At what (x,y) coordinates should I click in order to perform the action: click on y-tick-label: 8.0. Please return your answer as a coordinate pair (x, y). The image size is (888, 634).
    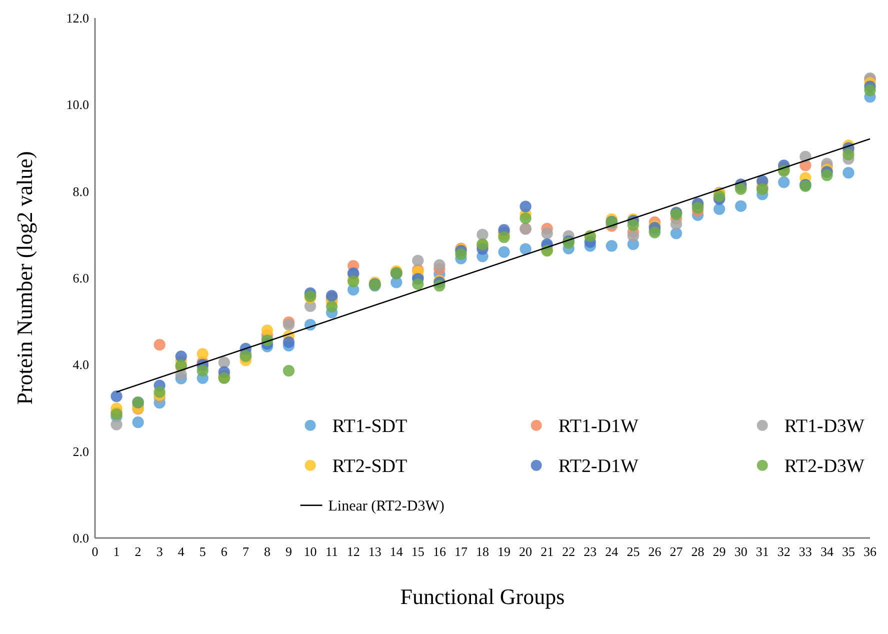
    Looking at the image, I should click on (80, 191).